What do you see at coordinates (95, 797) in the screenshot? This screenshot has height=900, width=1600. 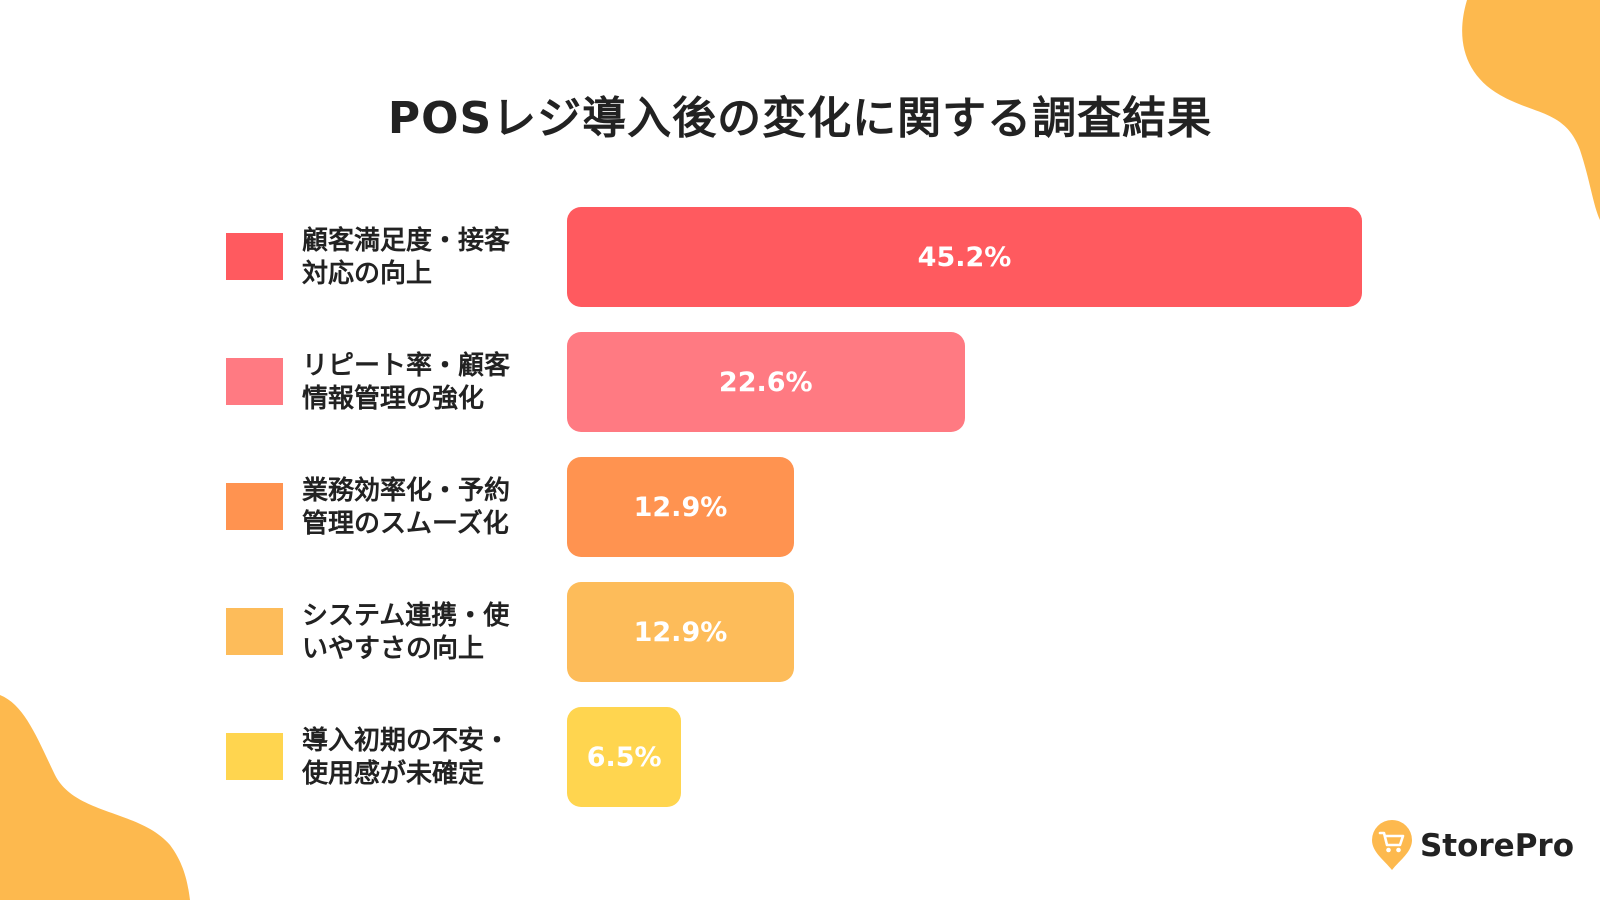 I see `corner-decoration-bottom-left` at bounding box center [95, 797].